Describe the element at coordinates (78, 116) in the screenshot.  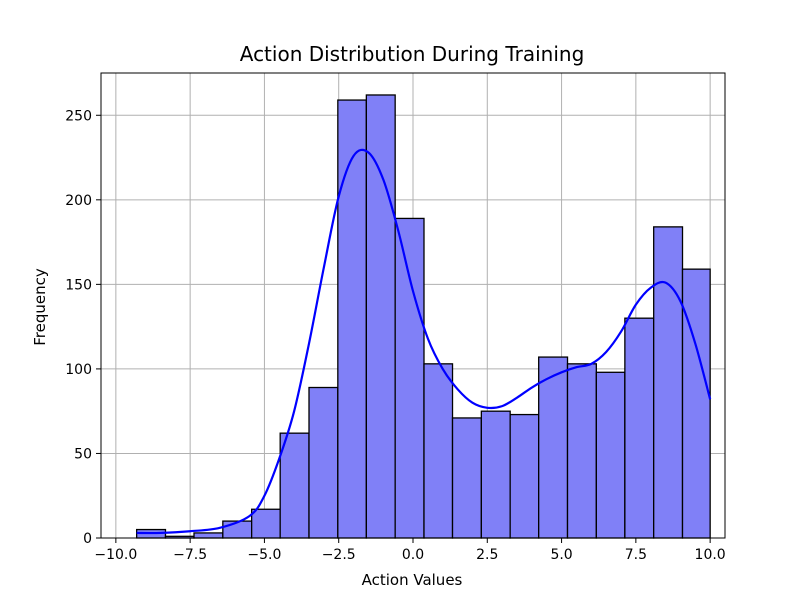
I see `y-tick-label: 250` at that location.